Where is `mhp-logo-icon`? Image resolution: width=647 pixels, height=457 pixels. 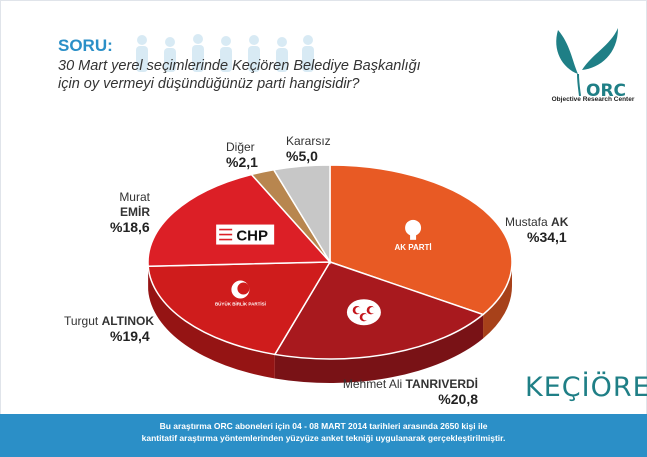 mhp-logo-icon is located at coordinates (363, 312).